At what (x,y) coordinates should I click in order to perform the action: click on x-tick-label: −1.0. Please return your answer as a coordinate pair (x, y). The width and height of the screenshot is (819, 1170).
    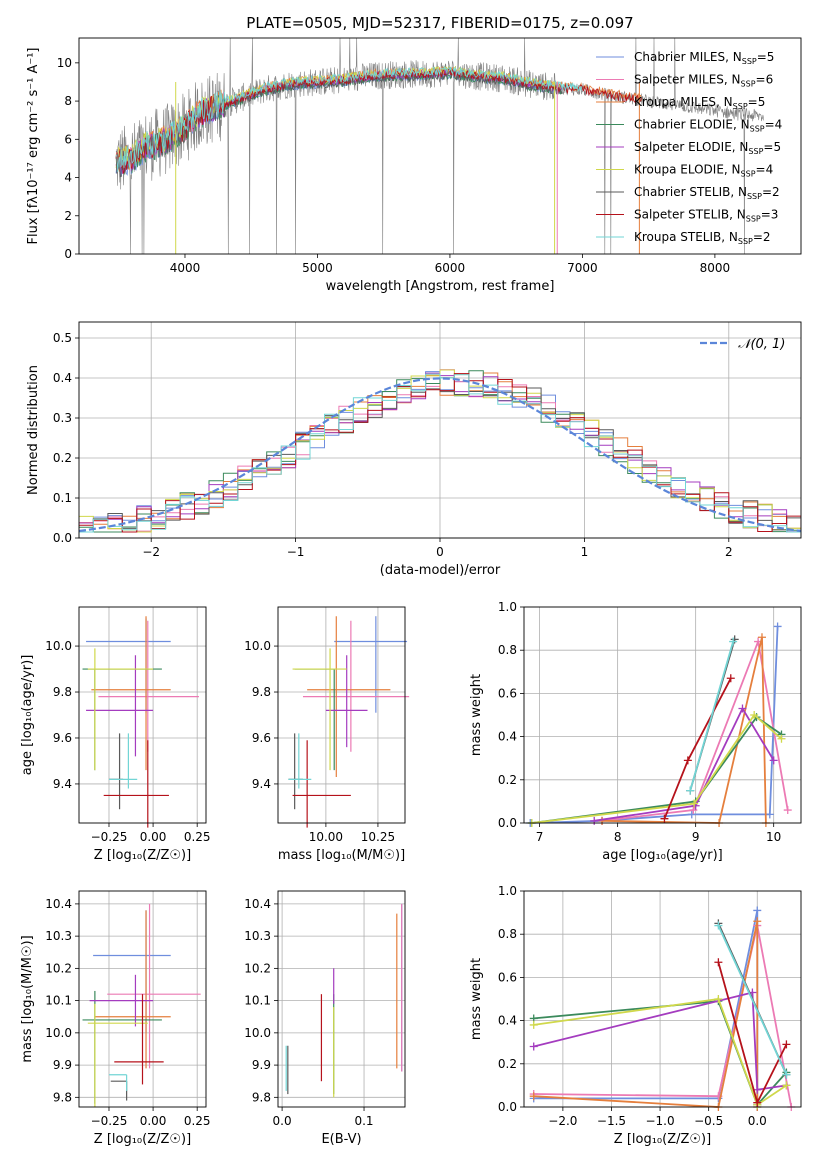
    Looking at the image, I should click on (659, 1121).